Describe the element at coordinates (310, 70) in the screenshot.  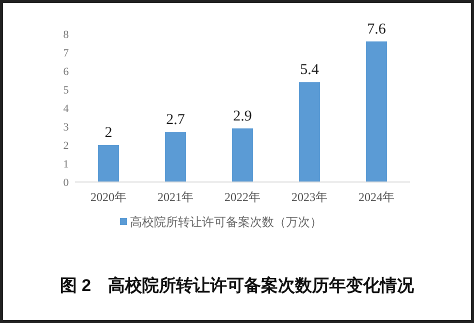
I see `data-label: 5.4` at that location.